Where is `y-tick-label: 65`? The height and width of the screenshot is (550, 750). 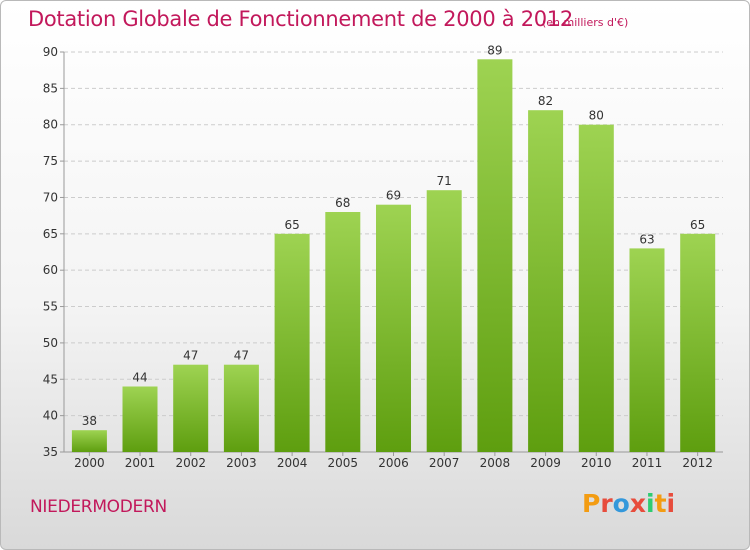 y-tick-label: 65 is located at coordinates (50, 234).